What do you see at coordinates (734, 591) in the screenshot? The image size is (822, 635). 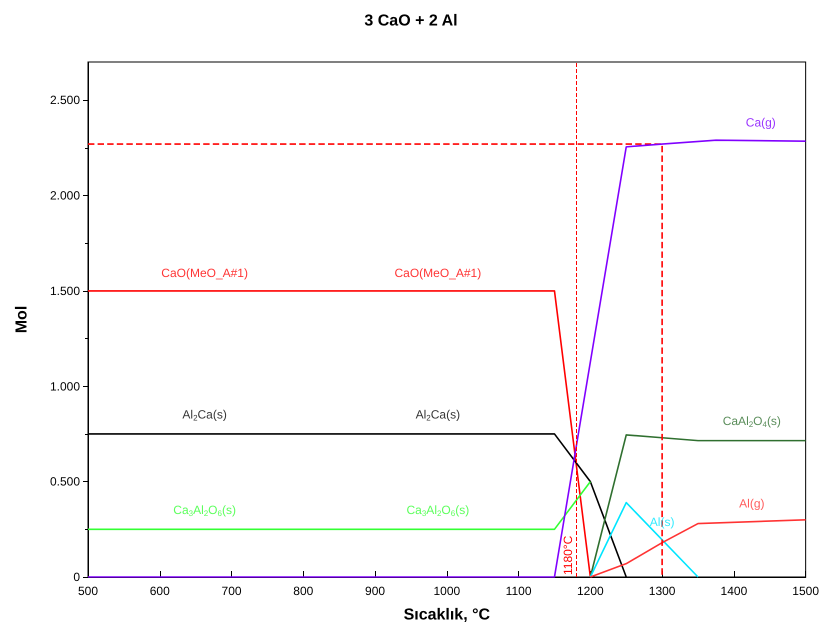 I see `x-tick-label: 1400` at bounding box center [734, 591].